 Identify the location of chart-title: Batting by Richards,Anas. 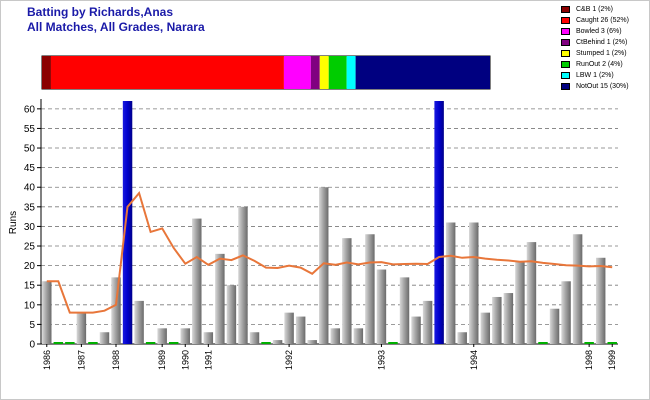
(100, 12).